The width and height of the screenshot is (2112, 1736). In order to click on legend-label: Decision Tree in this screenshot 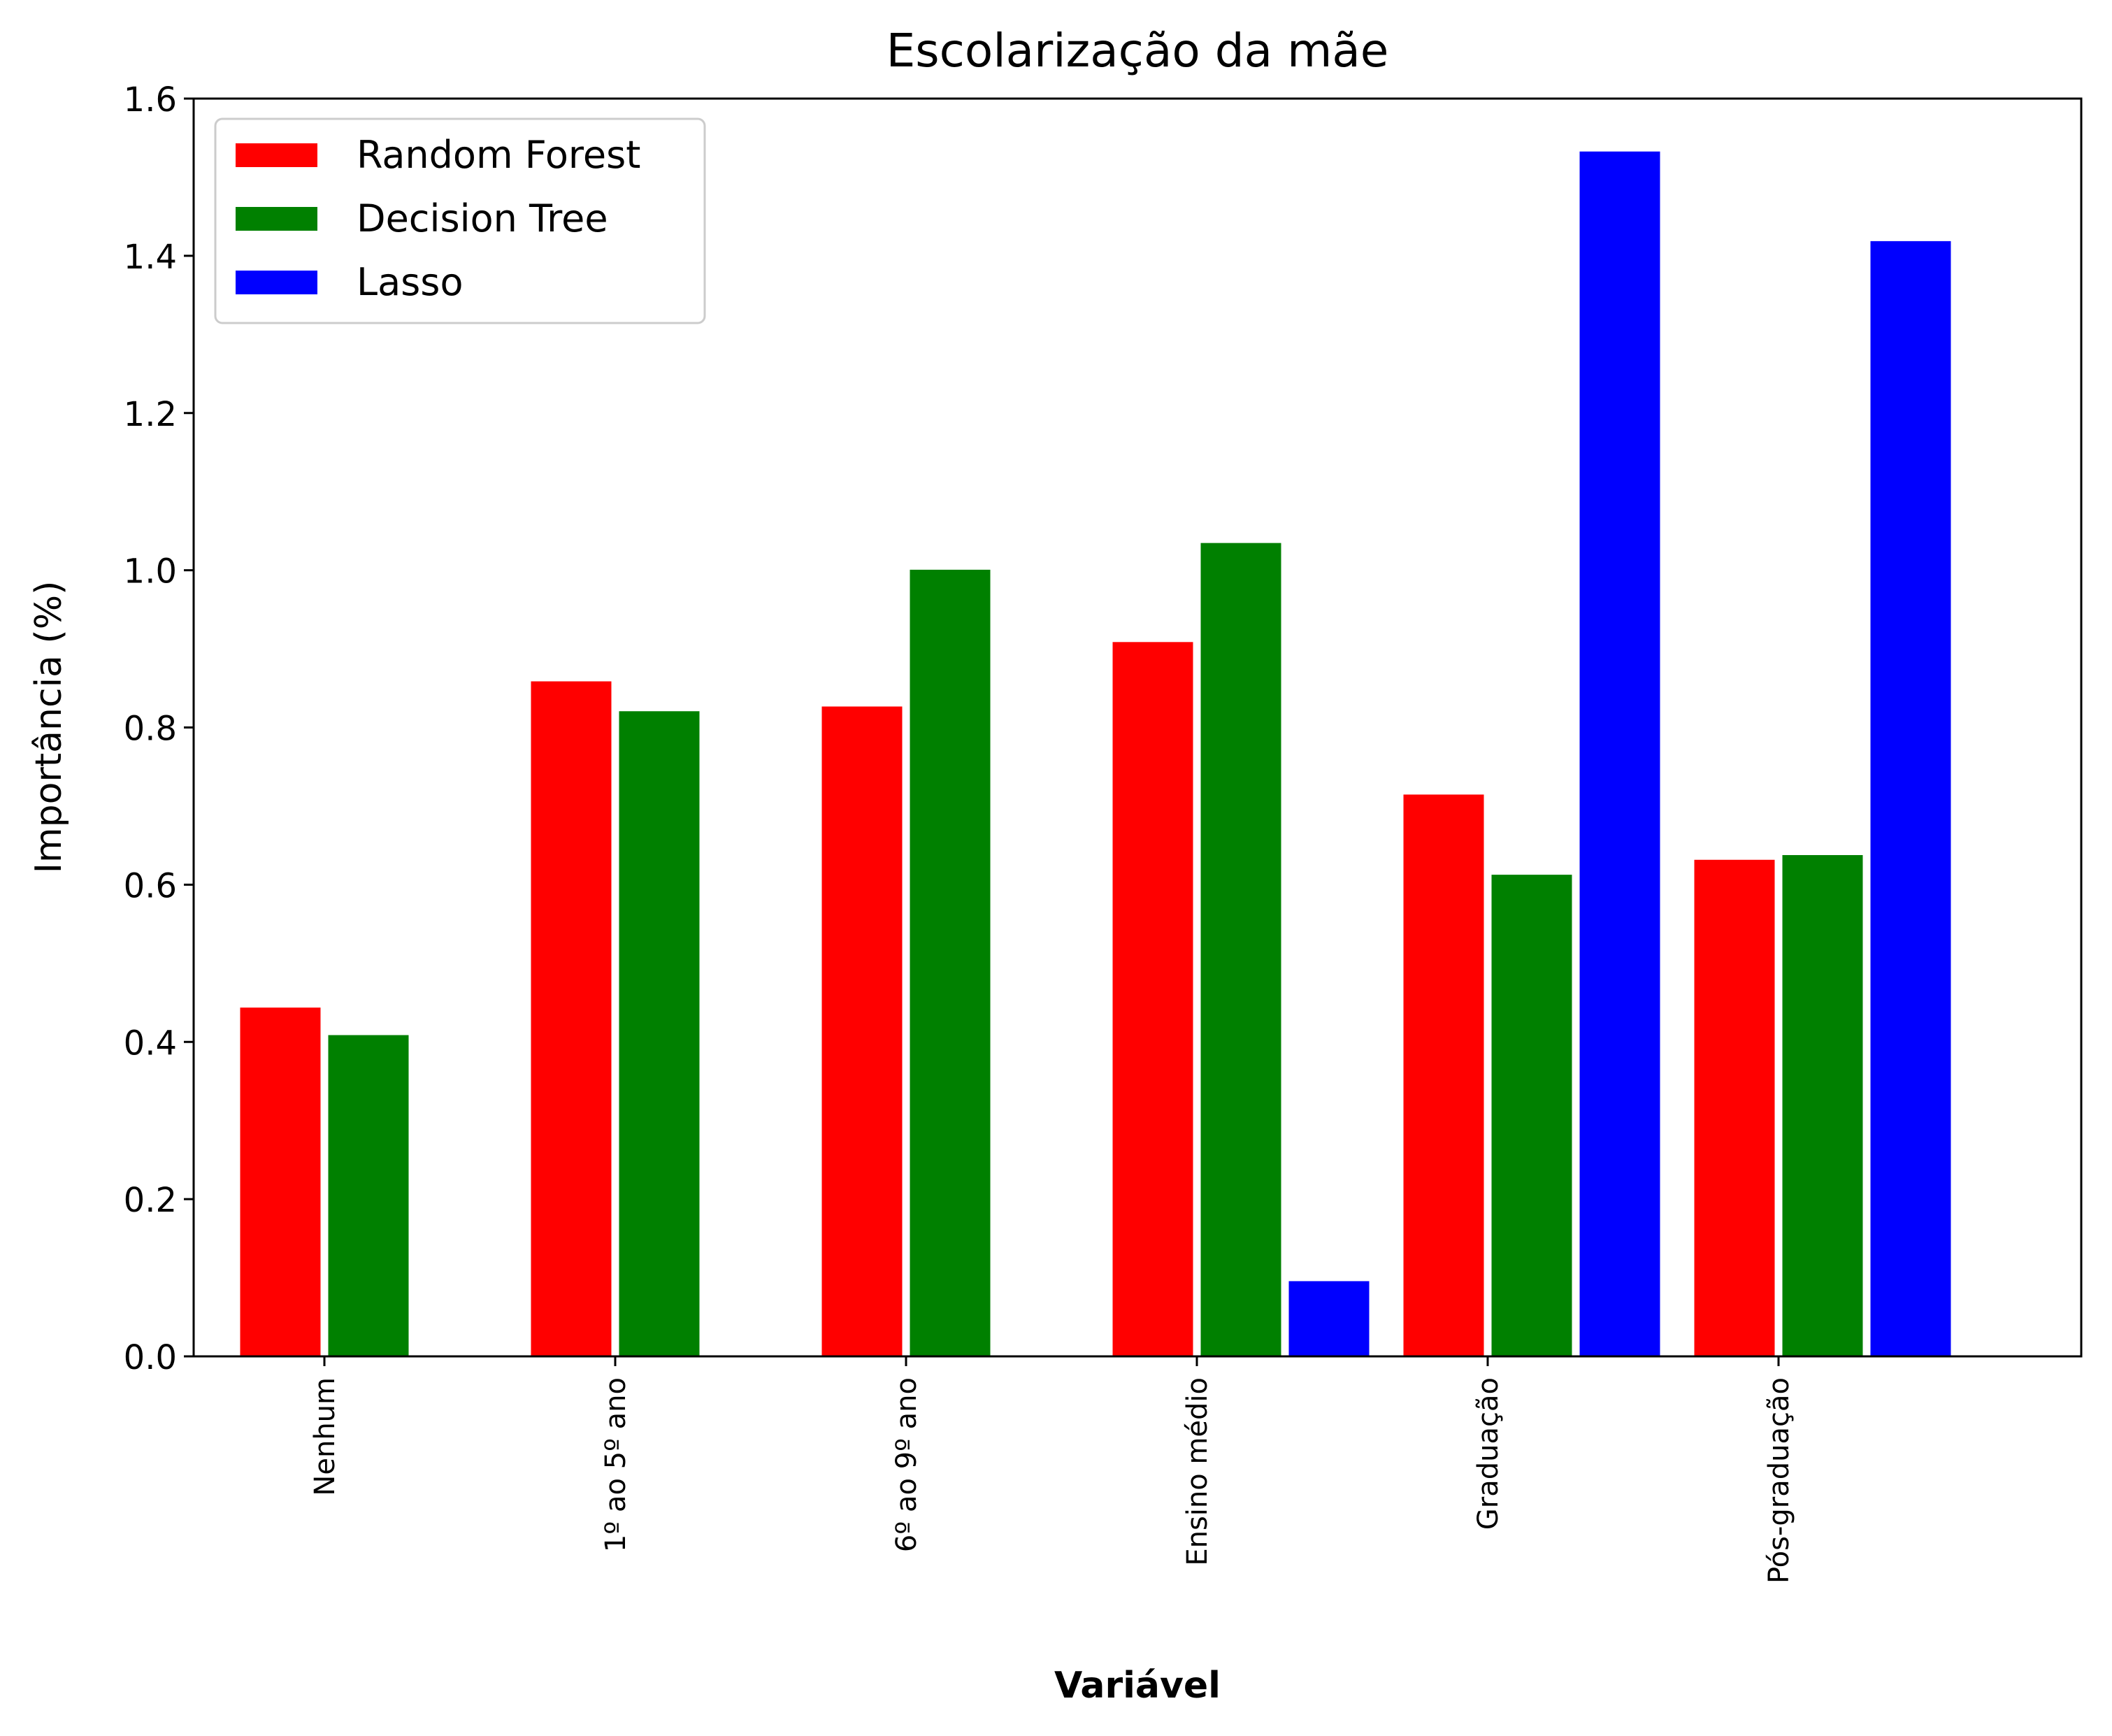, I will do `click(482, 218)`.